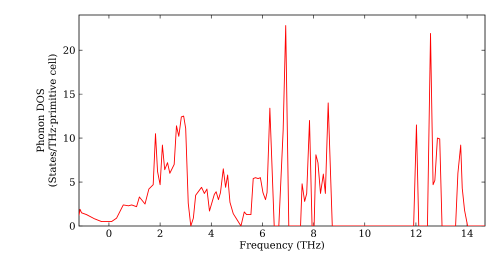 The width and height of the screenshot is (500, 280). I want to click on y-tick-label: 15, so click(69, 94).